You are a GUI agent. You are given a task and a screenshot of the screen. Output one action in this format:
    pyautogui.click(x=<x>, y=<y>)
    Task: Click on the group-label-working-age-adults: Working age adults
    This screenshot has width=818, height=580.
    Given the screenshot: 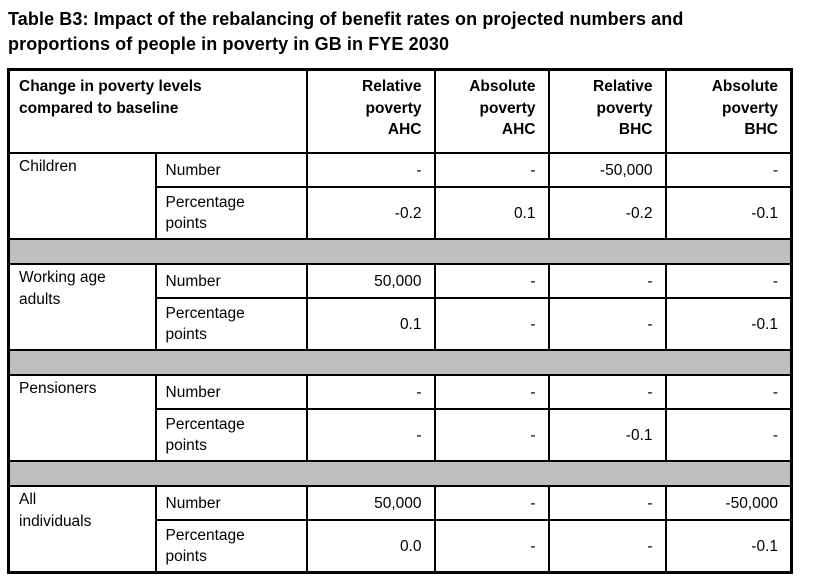 What is the action you would take?
    pyautogui.click(x=82, y=307)
    